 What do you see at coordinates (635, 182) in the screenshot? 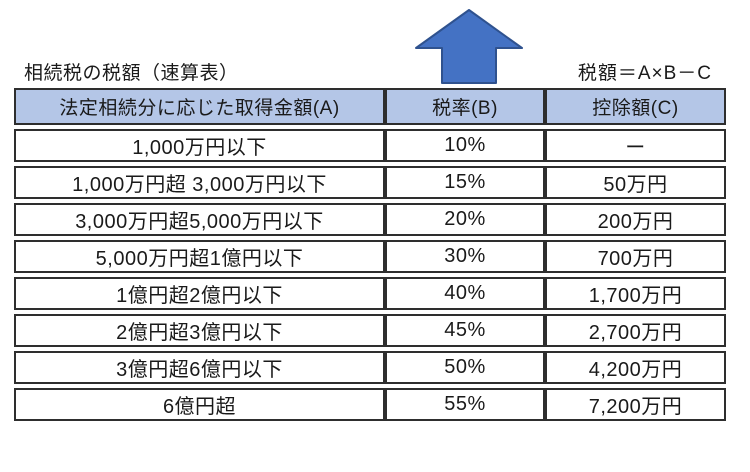
I see `table-cell-deduction: 50万円` at bounding box center [635, 182].